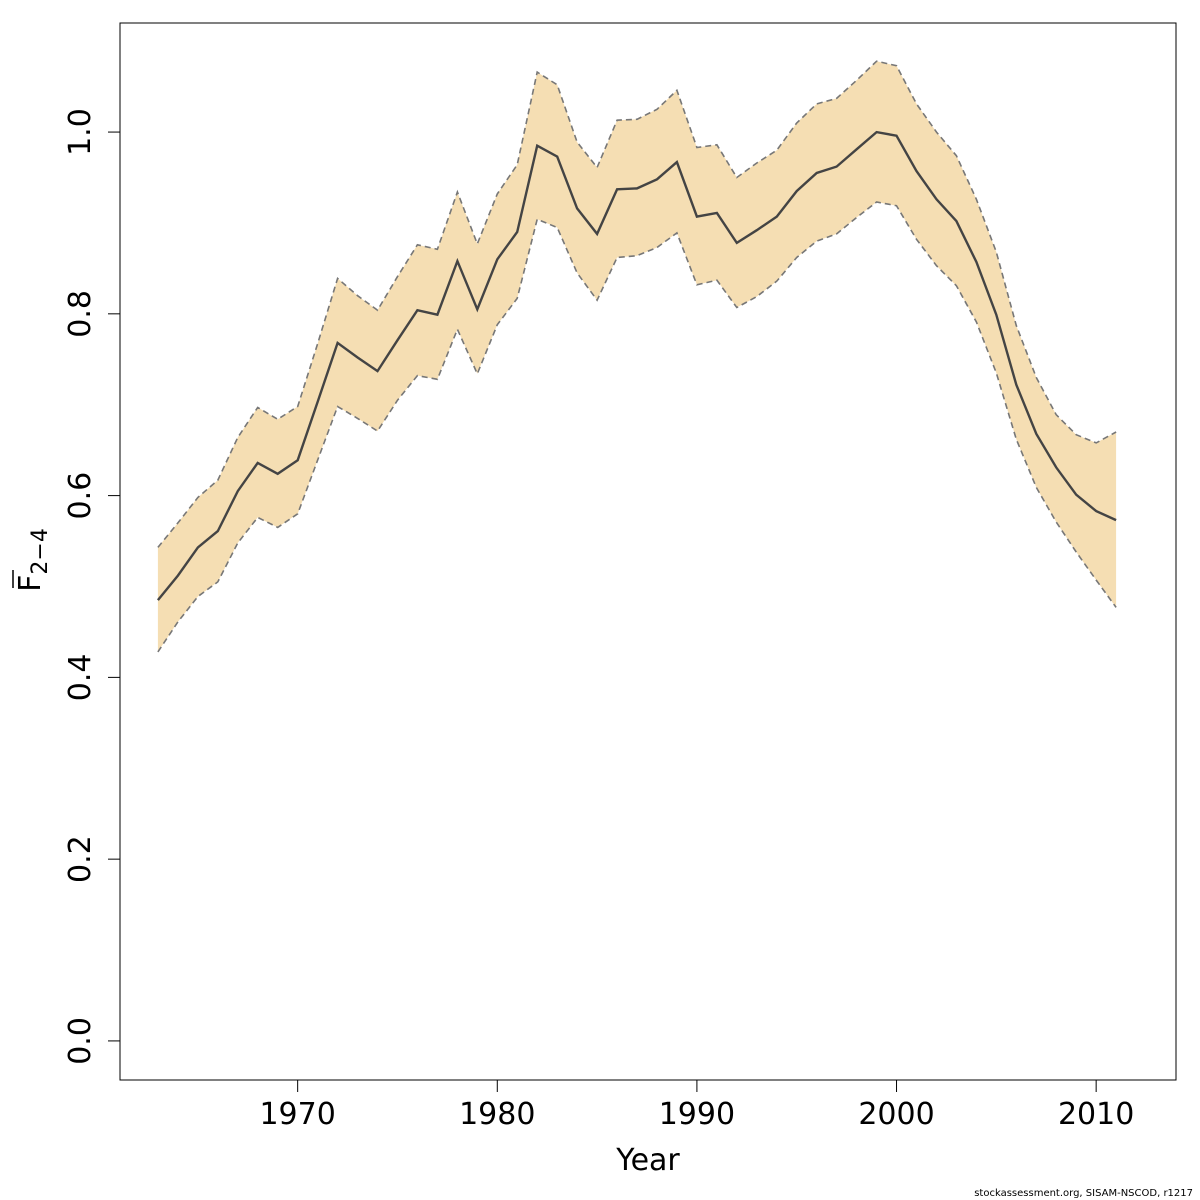  Describe the element at coordinates (297, 1114) in the screenshot. I see `x-tick-label: 1970` at that location.